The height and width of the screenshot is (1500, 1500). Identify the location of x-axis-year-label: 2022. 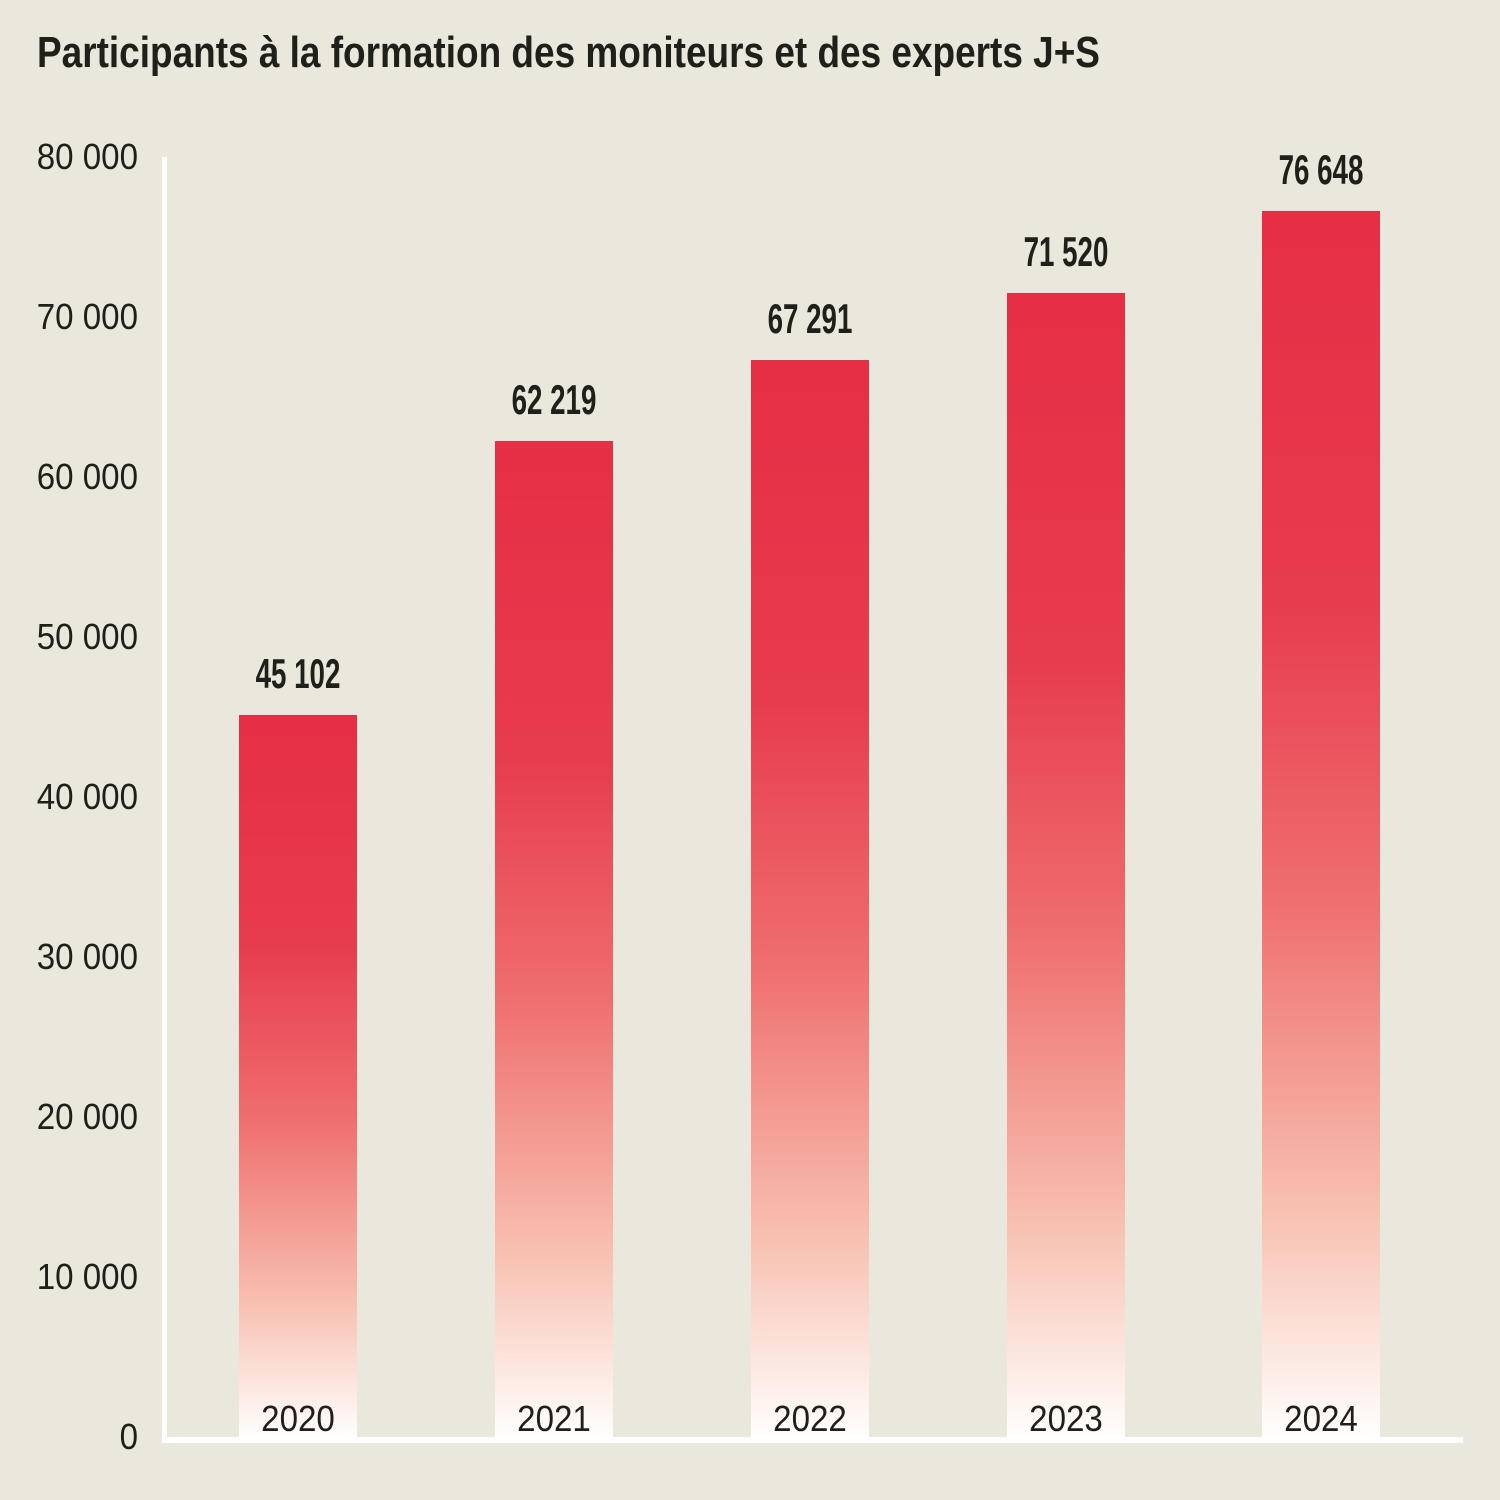
(810, 1418).